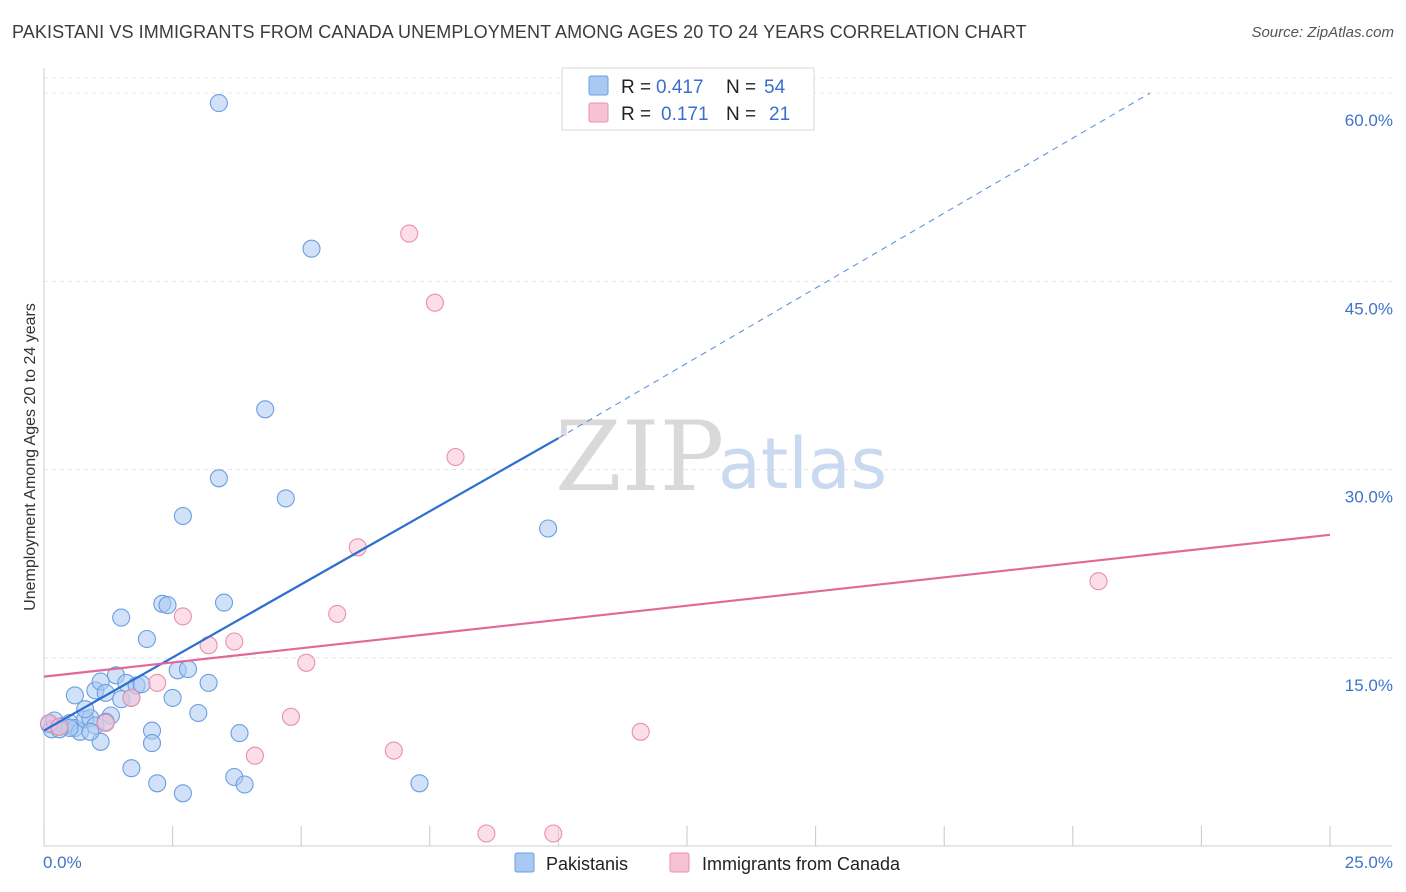 The image size is (1406, 892). I want to click on trend-line-pakistanis, so click(301, 584).